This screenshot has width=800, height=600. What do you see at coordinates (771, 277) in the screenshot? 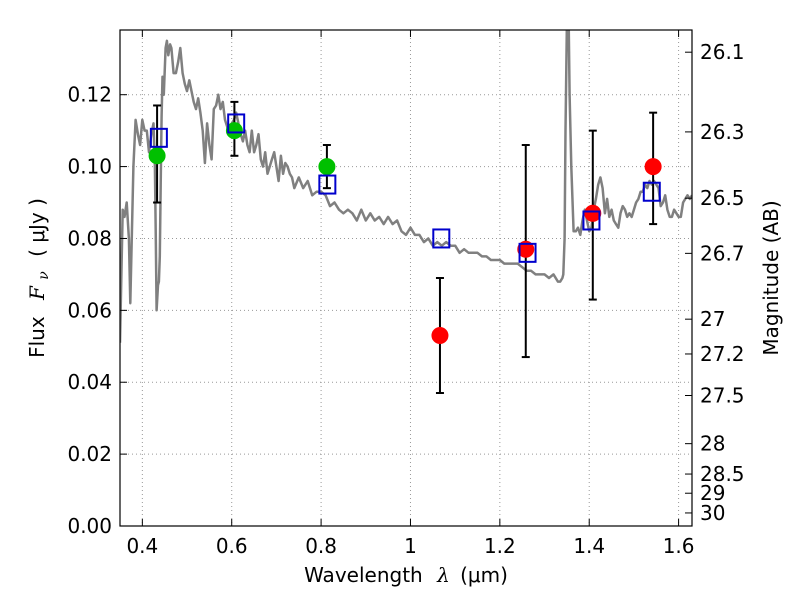
I see `right-axis-label: Magnitude (AB)` at bounding box center [771, 277].